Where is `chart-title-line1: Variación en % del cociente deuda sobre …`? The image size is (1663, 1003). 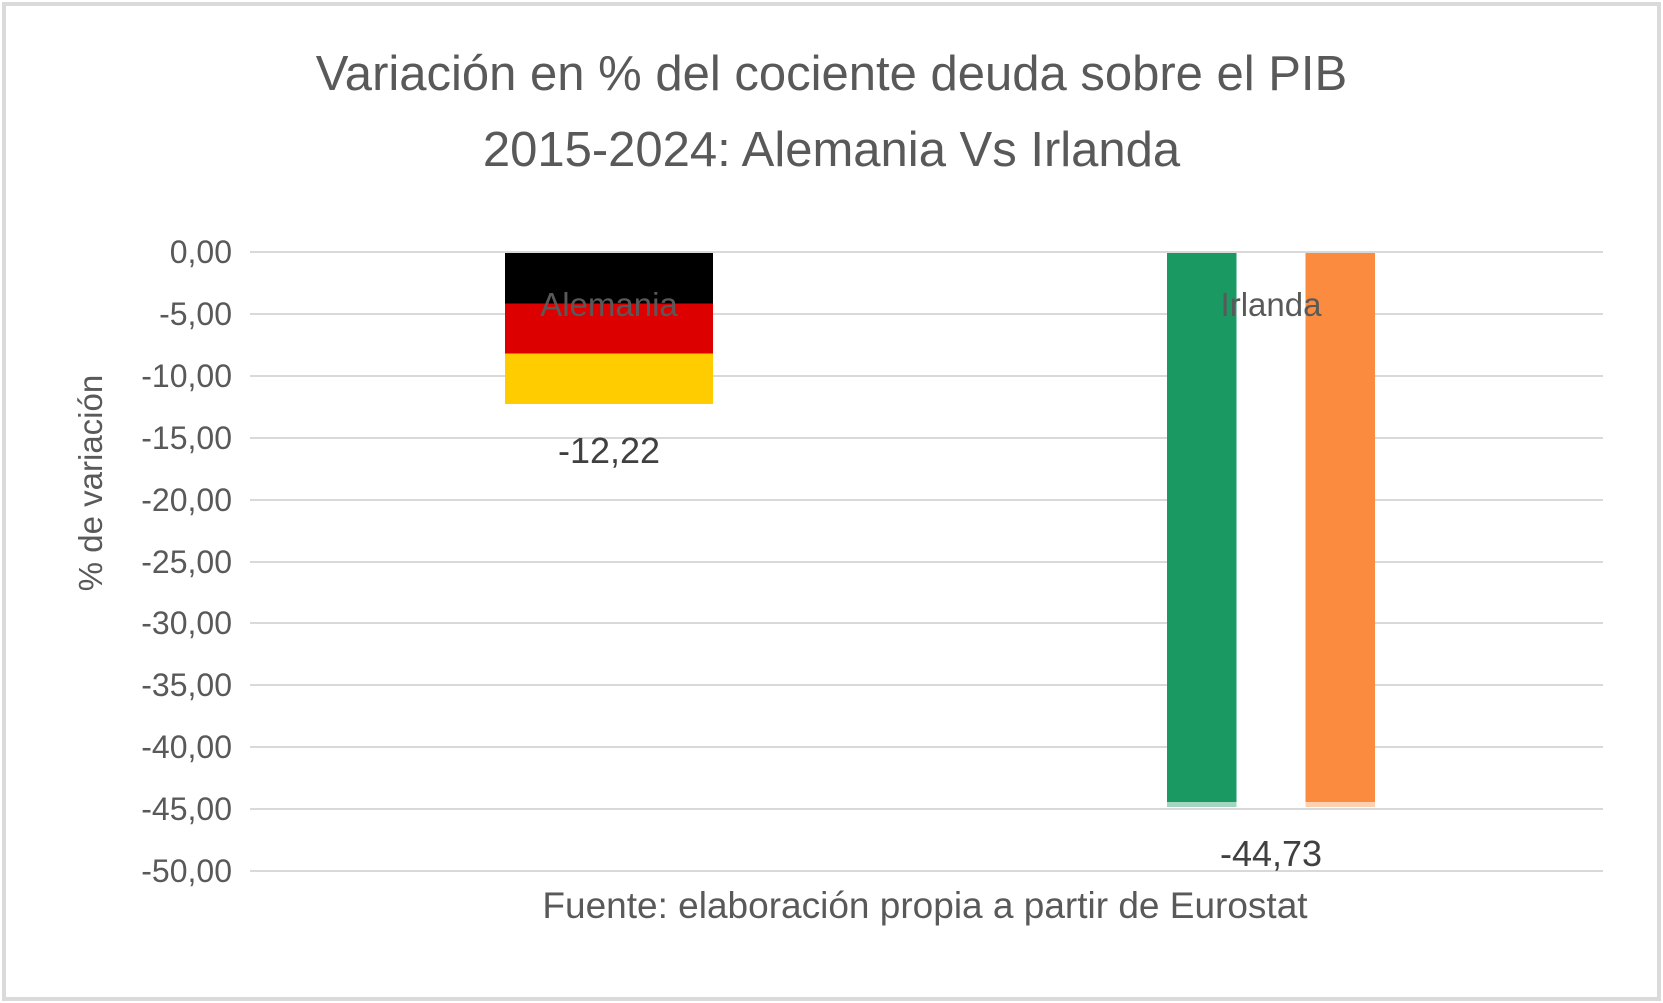
chart-title-line1: Variación en % del cociente deuda sobre … is located at coordinates (831, 74).